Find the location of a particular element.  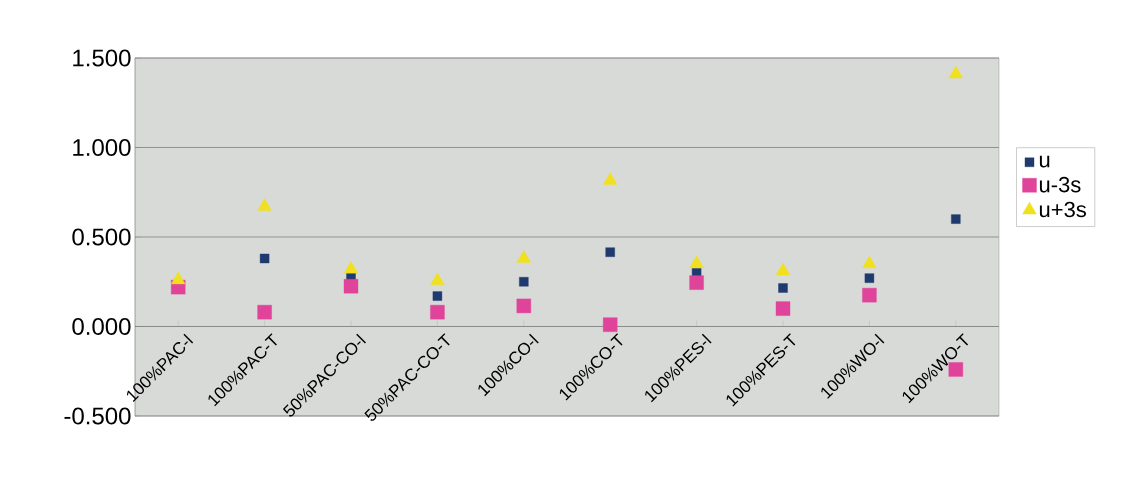

legend-label: u+3s is located at coordinates (1063, 209).